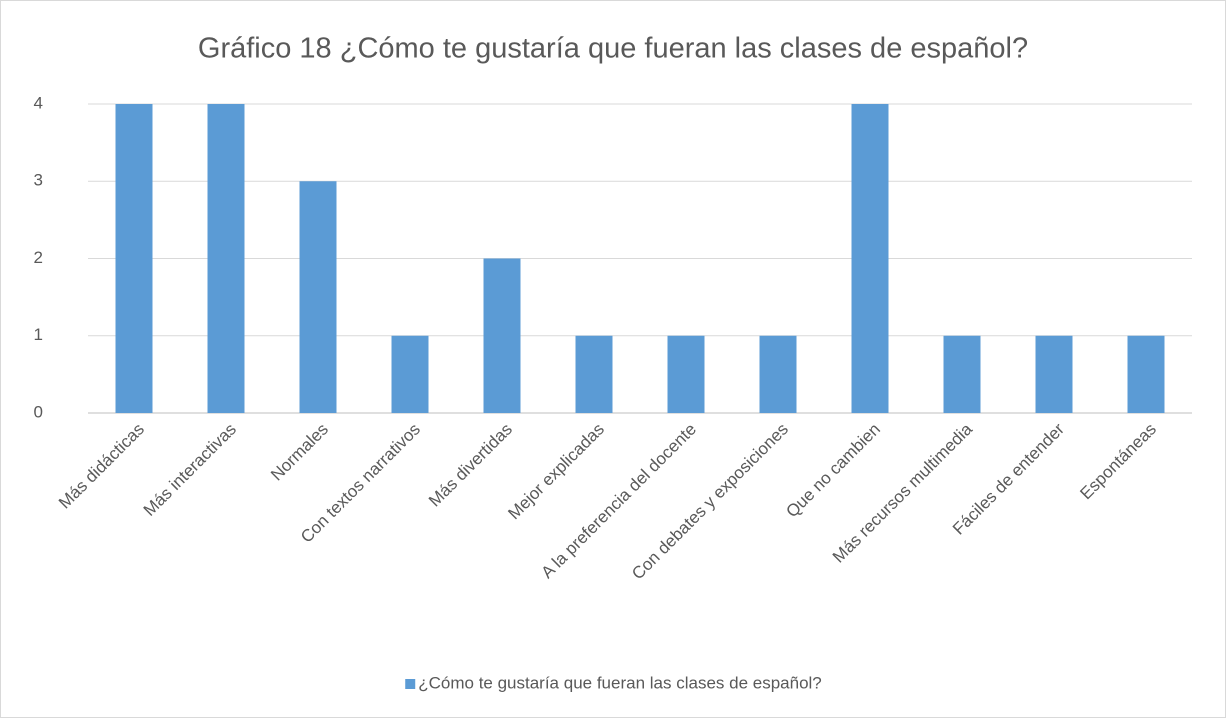 The image size is (1227, 719). What do you see at coordinates (38, 334) in the screenshot?
I see `y-tick-label: 1` at bounding box center [38, 334].